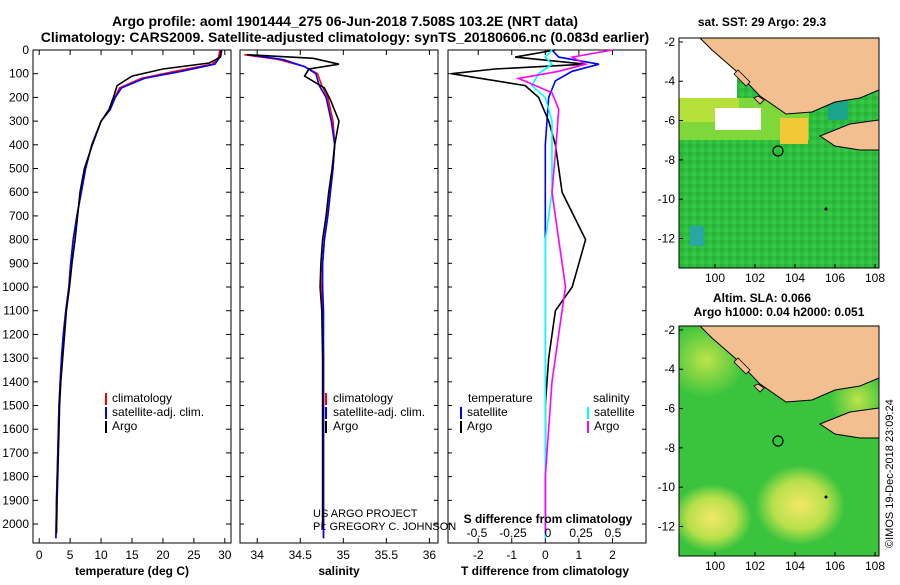 The image size is (900, 585). I want to click on sst-map-title: sat. SST: 29 Argo: 29.3, so click(762, 22).